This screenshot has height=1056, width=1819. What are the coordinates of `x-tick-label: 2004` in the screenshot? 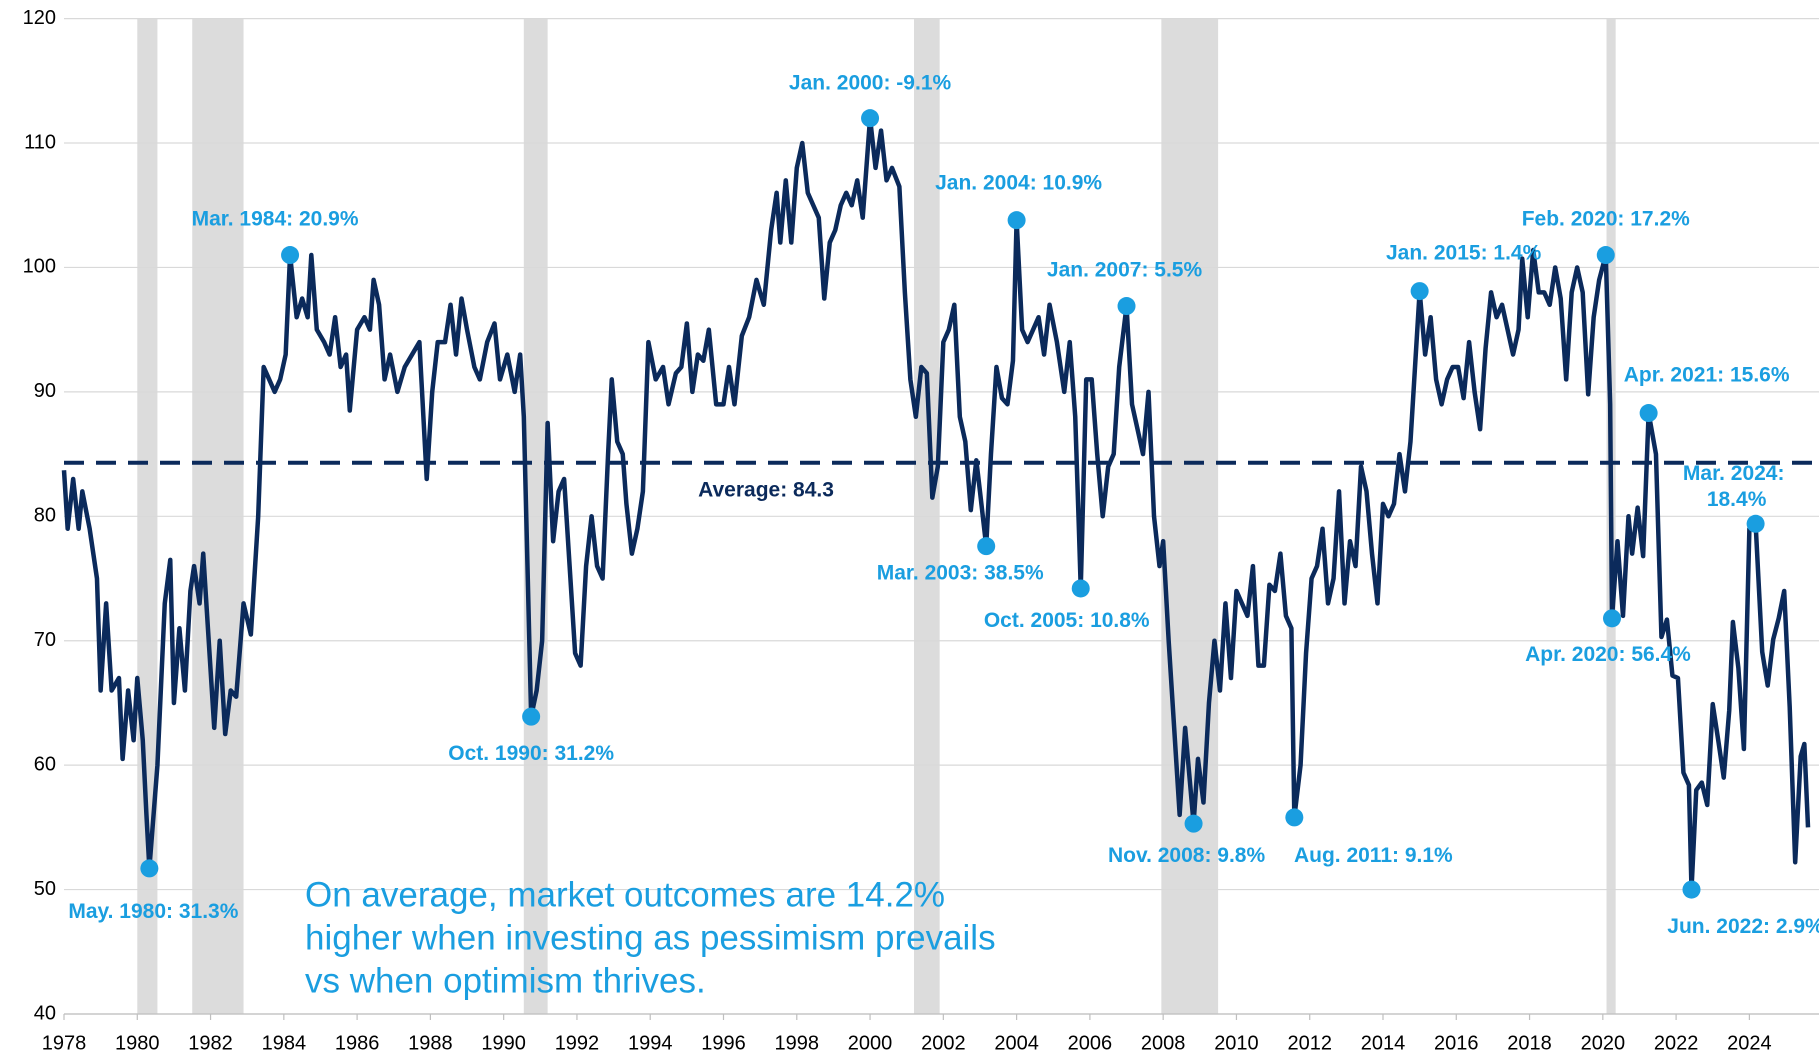 It's located at (1016, 1043).